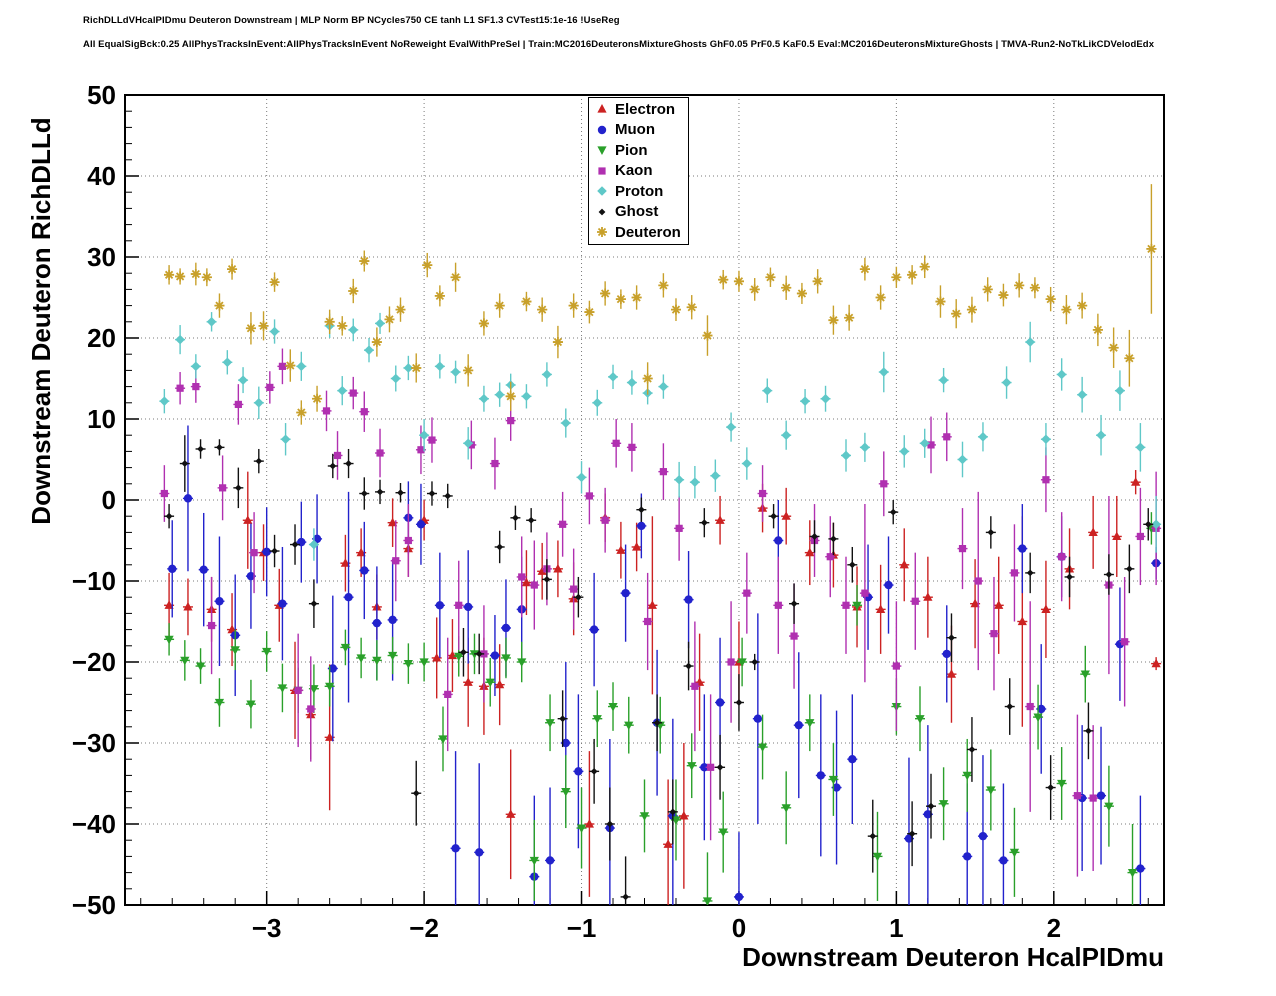 Image resolution: width=1276 pixels, height=996 pixels. Describe the element at coordinates (1054, 928) in the screenshot. I see `x-tick-label: 2` at that location.